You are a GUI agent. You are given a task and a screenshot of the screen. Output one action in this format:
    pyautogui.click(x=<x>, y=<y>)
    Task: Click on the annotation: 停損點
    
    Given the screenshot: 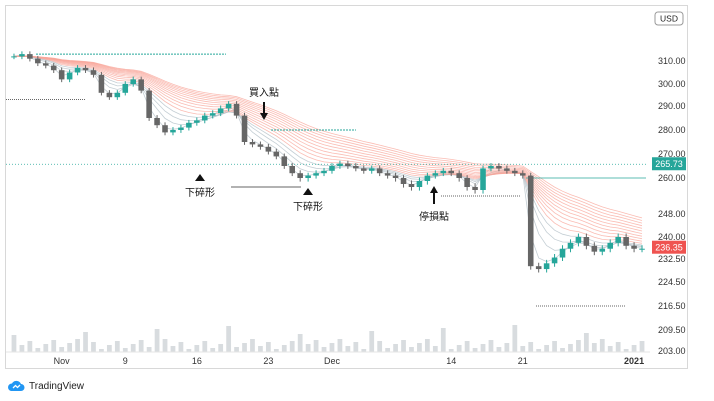 What is the action you would take?
    pyautogui.click(x=434, y=204)
    